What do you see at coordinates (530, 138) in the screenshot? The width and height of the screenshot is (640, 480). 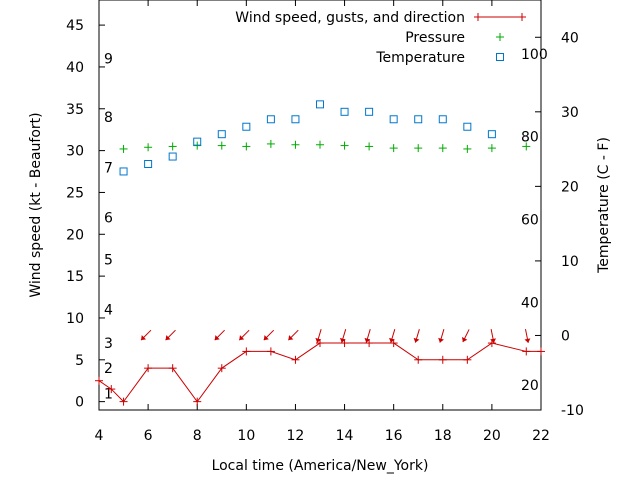 I see `fahrenheit-tick-label: 80` at bounding box center [530, 138].